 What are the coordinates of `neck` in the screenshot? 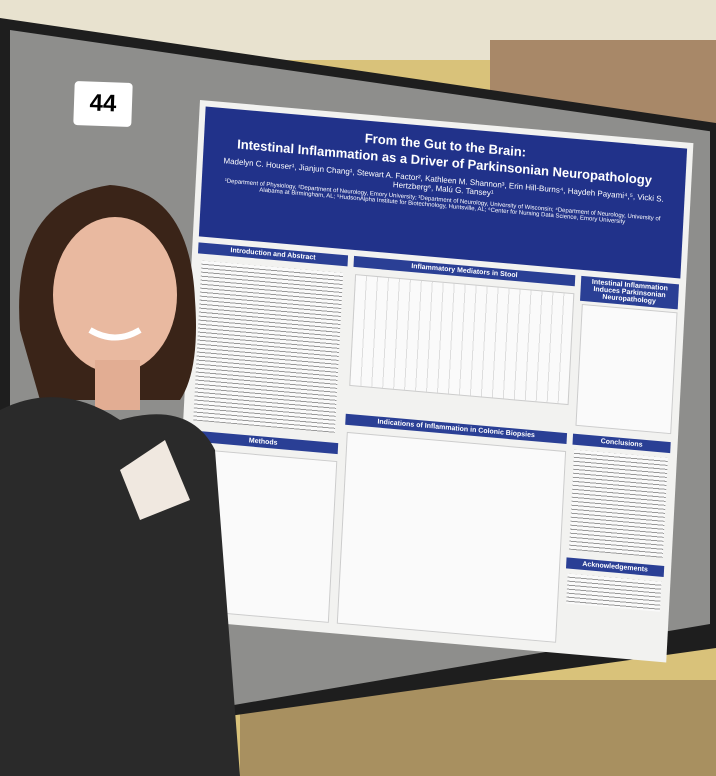 It's located at (117, 385).